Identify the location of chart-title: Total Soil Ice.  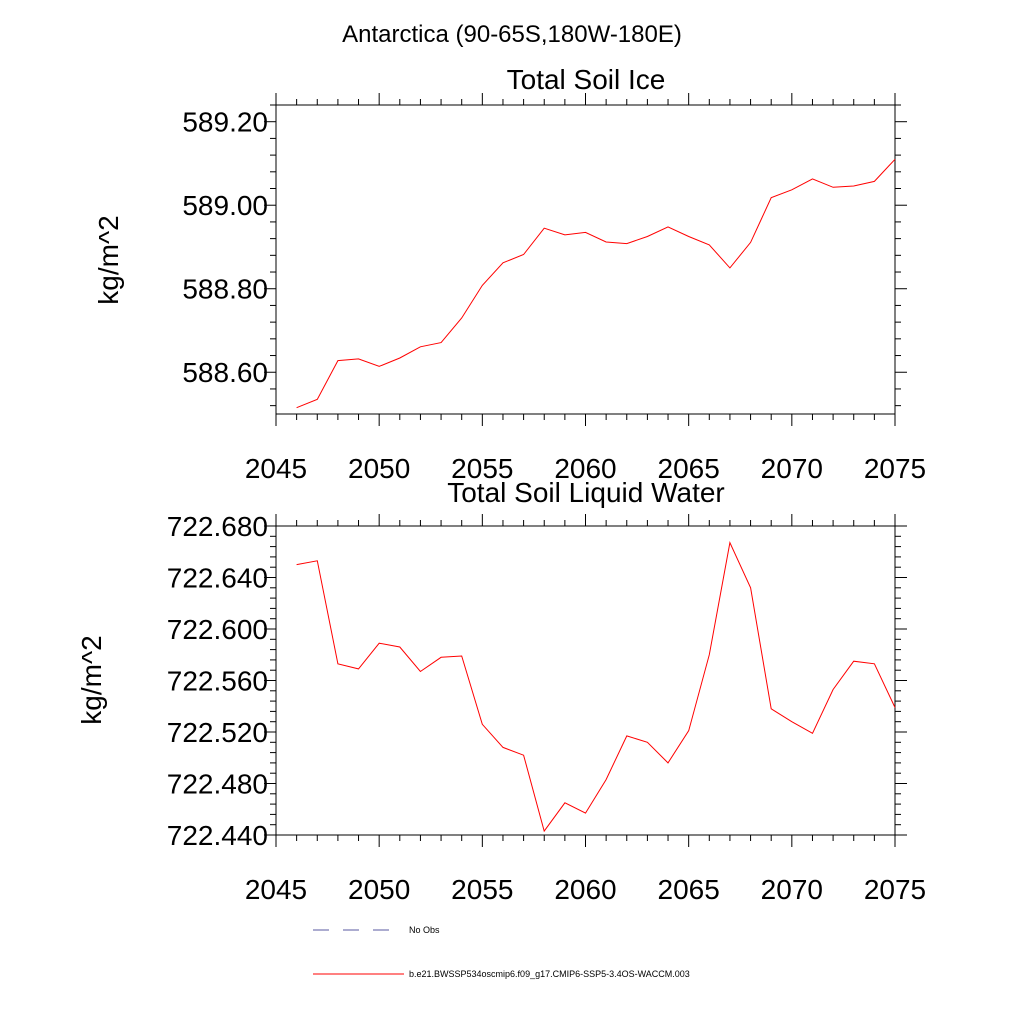
(586, 79).